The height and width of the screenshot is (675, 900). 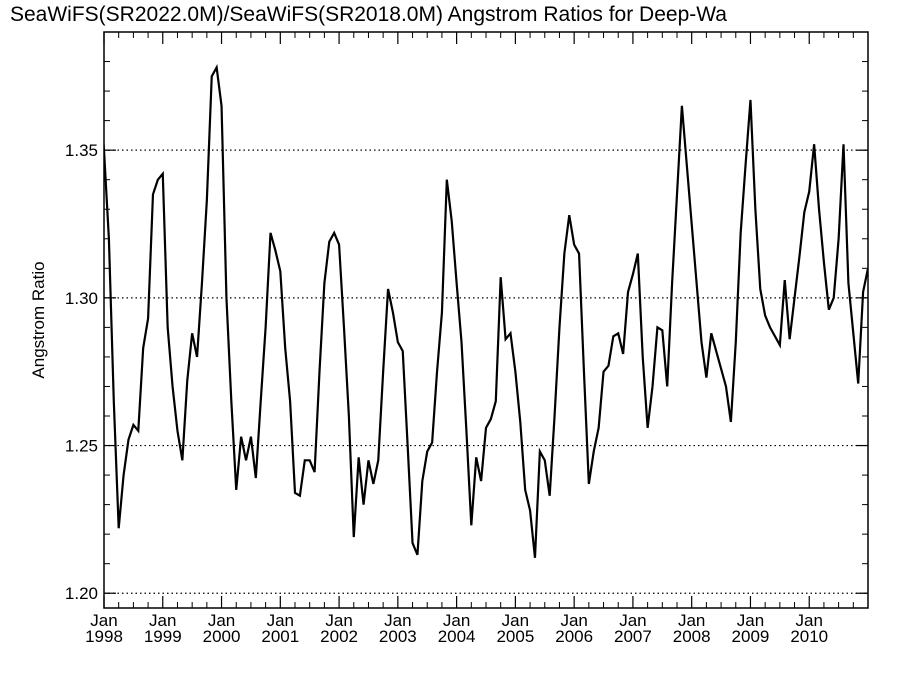 I want to click on x-tick-year-label: 2009, so click(x=751, y=636).